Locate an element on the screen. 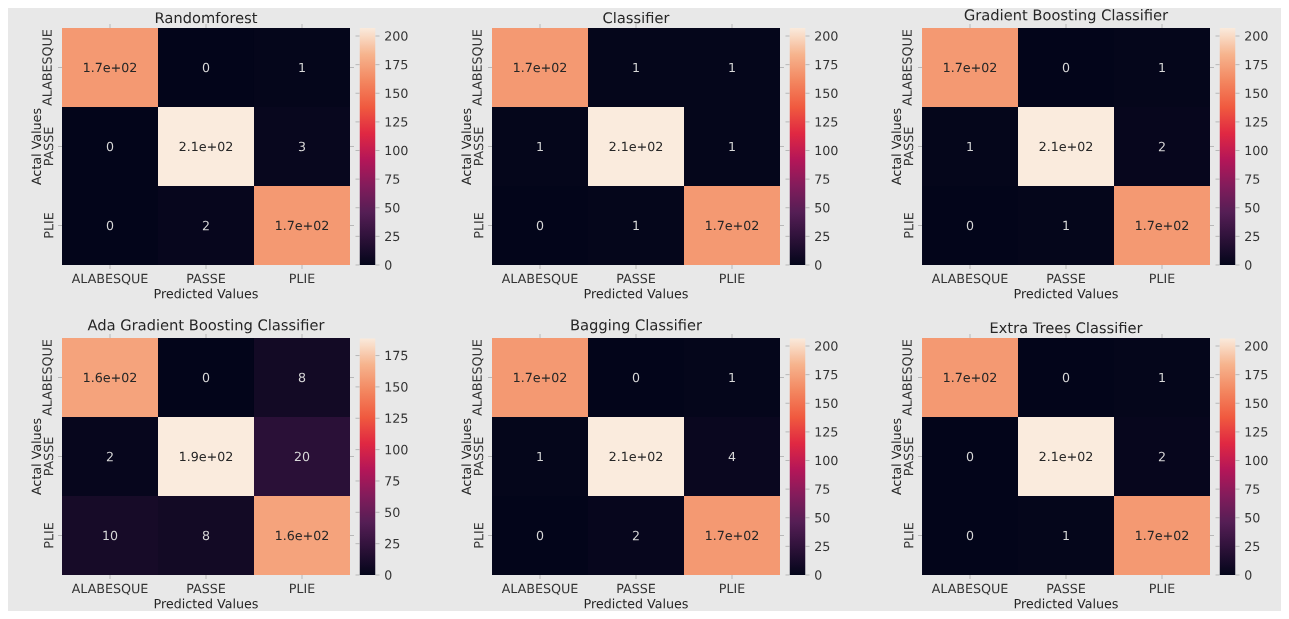  data-label: 3 is located at coordinates (302, 146).